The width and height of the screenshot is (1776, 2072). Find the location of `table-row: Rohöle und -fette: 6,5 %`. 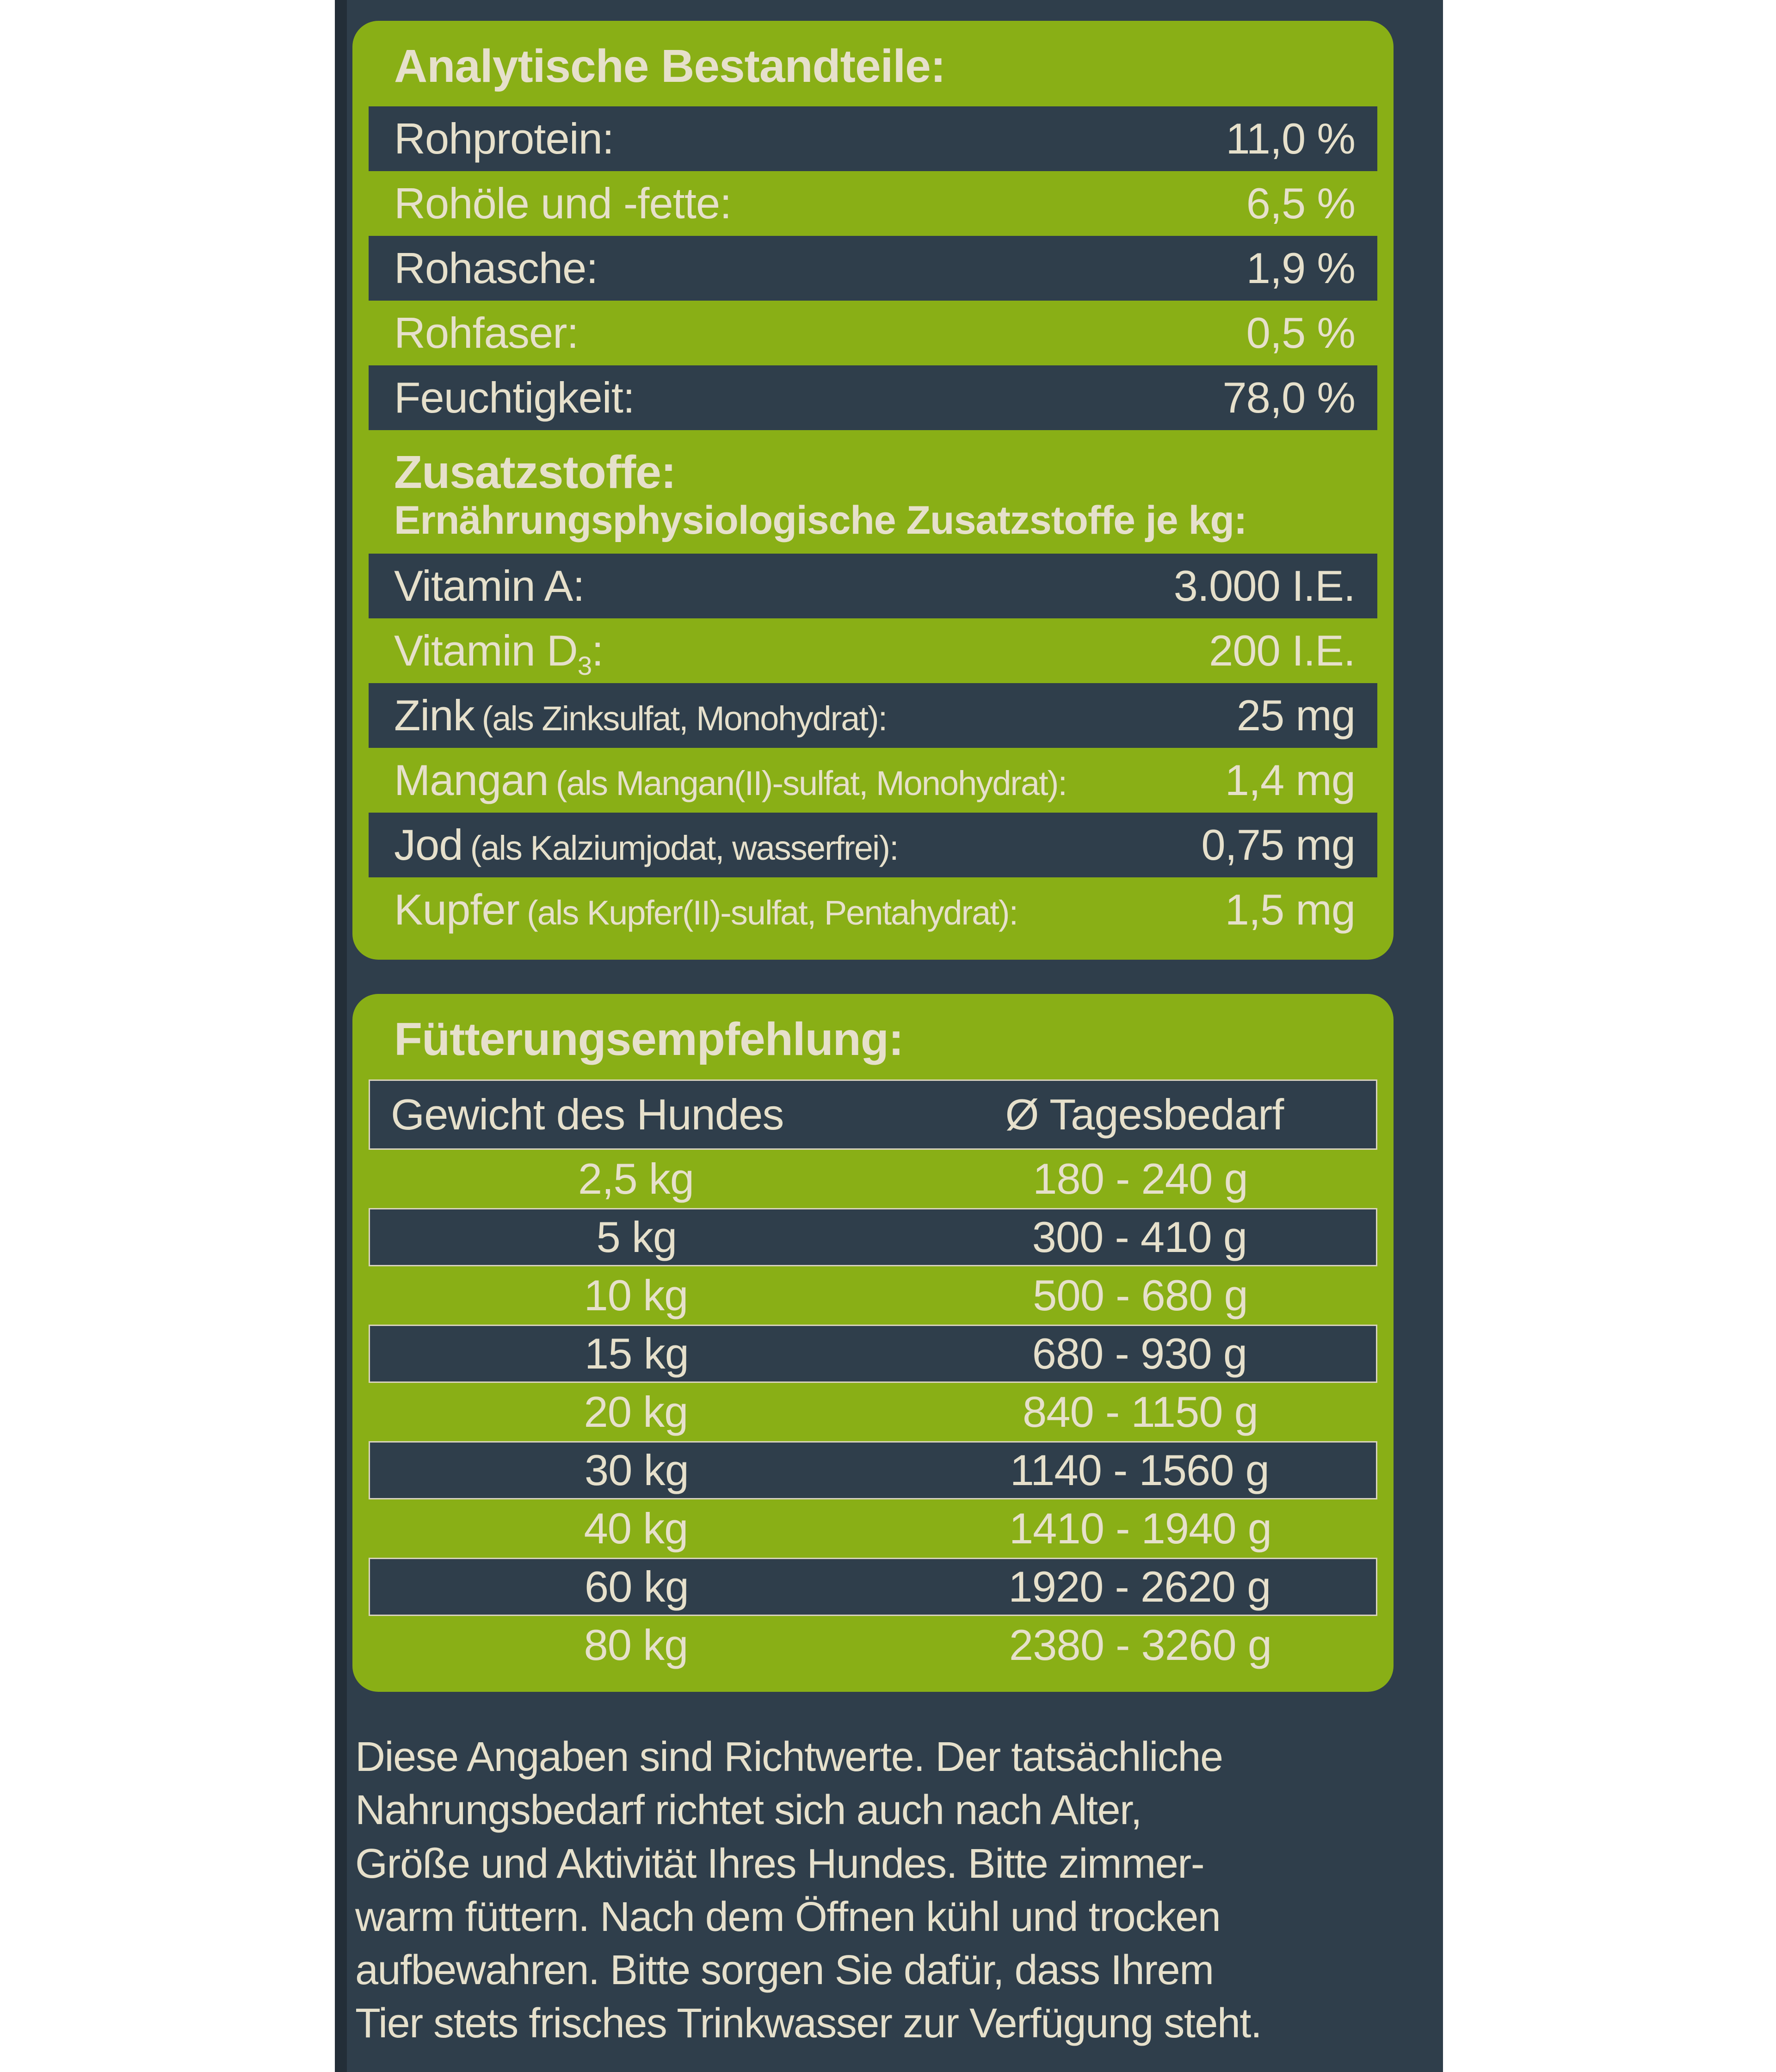

table-row: Rohöle und -fette: 6,5 % is located at coordinates (873, 203).